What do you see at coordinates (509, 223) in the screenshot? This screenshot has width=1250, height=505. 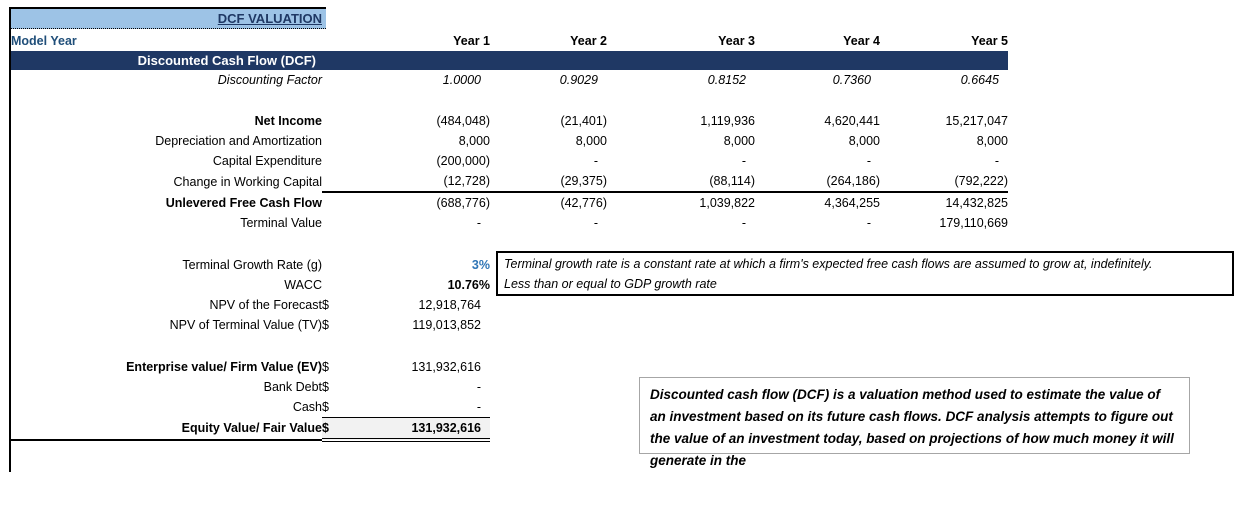 I see `table-row: Terminal Value - - - - 179,110,669` at bounding box center [509, 223].